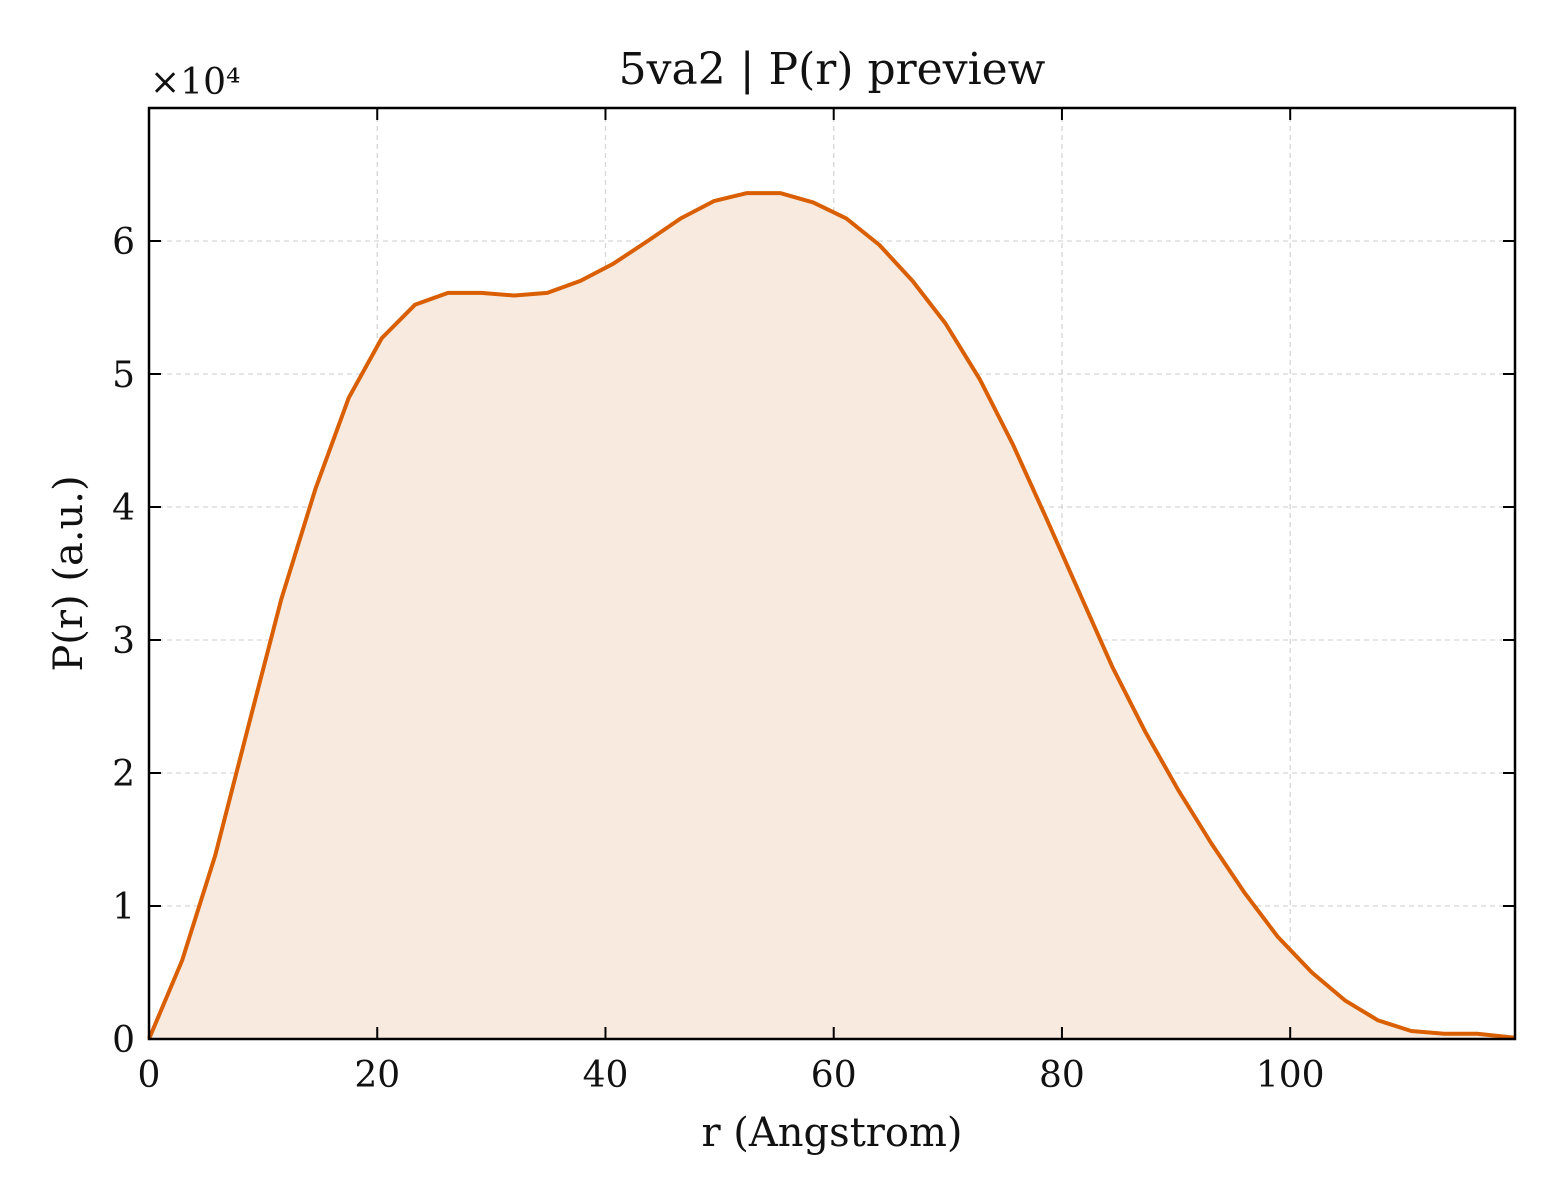 The width and height of the screenshot is (1560, 1200). Describe the element at coordinates (377, 1075) in the screenshot. I see `x-tick-label: 20` at that location.